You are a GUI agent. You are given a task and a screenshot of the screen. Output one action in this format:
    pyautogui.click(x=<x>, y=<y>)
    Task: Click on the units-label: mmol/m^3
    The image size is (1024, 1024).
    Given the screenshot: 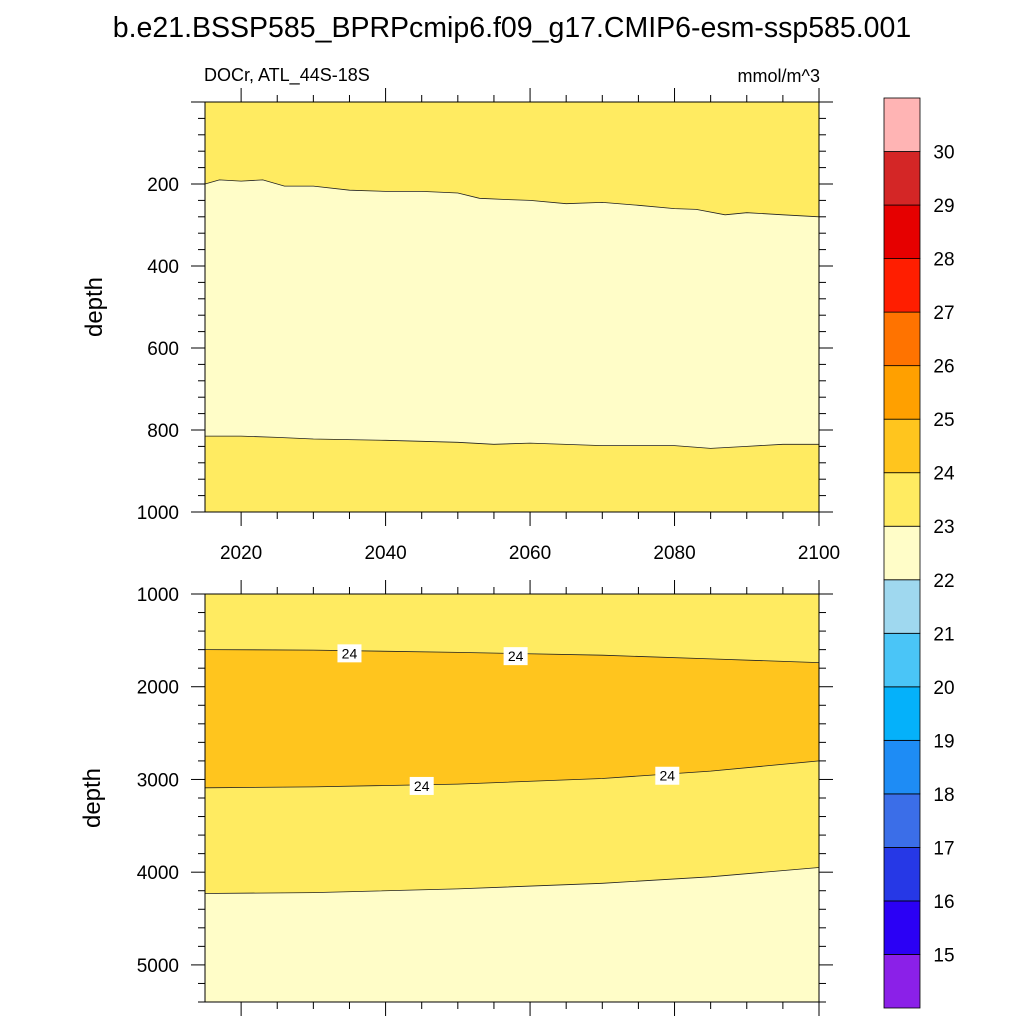 What is the action you would take?
    pyautogui.click(x=779, y=76)
    